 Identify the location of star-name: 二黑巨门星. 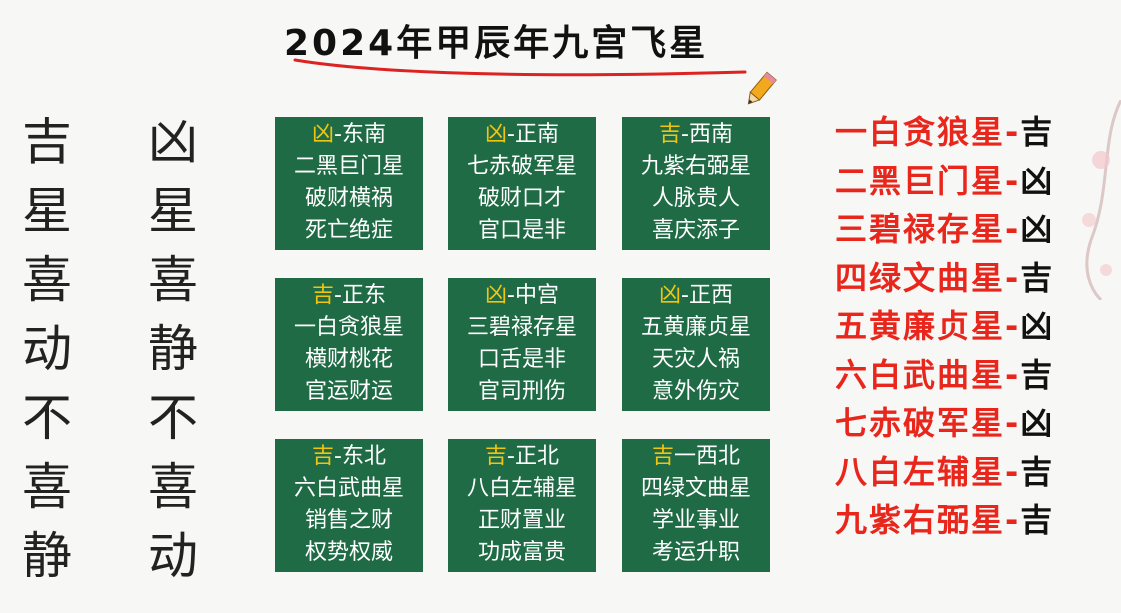
(920, 180).